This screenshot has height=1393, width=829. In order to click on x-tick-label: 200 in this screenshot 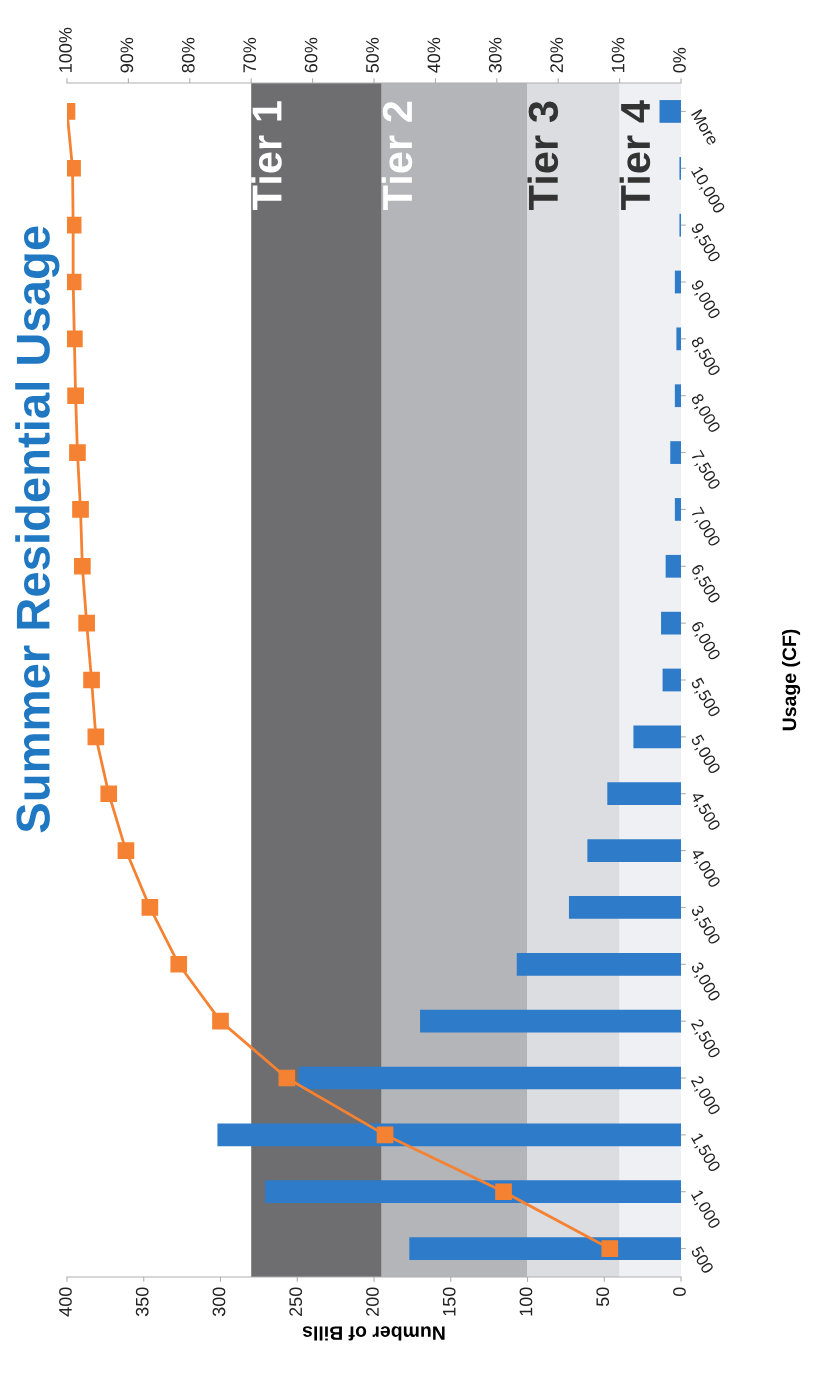, I will do `click(372, 1301)`.